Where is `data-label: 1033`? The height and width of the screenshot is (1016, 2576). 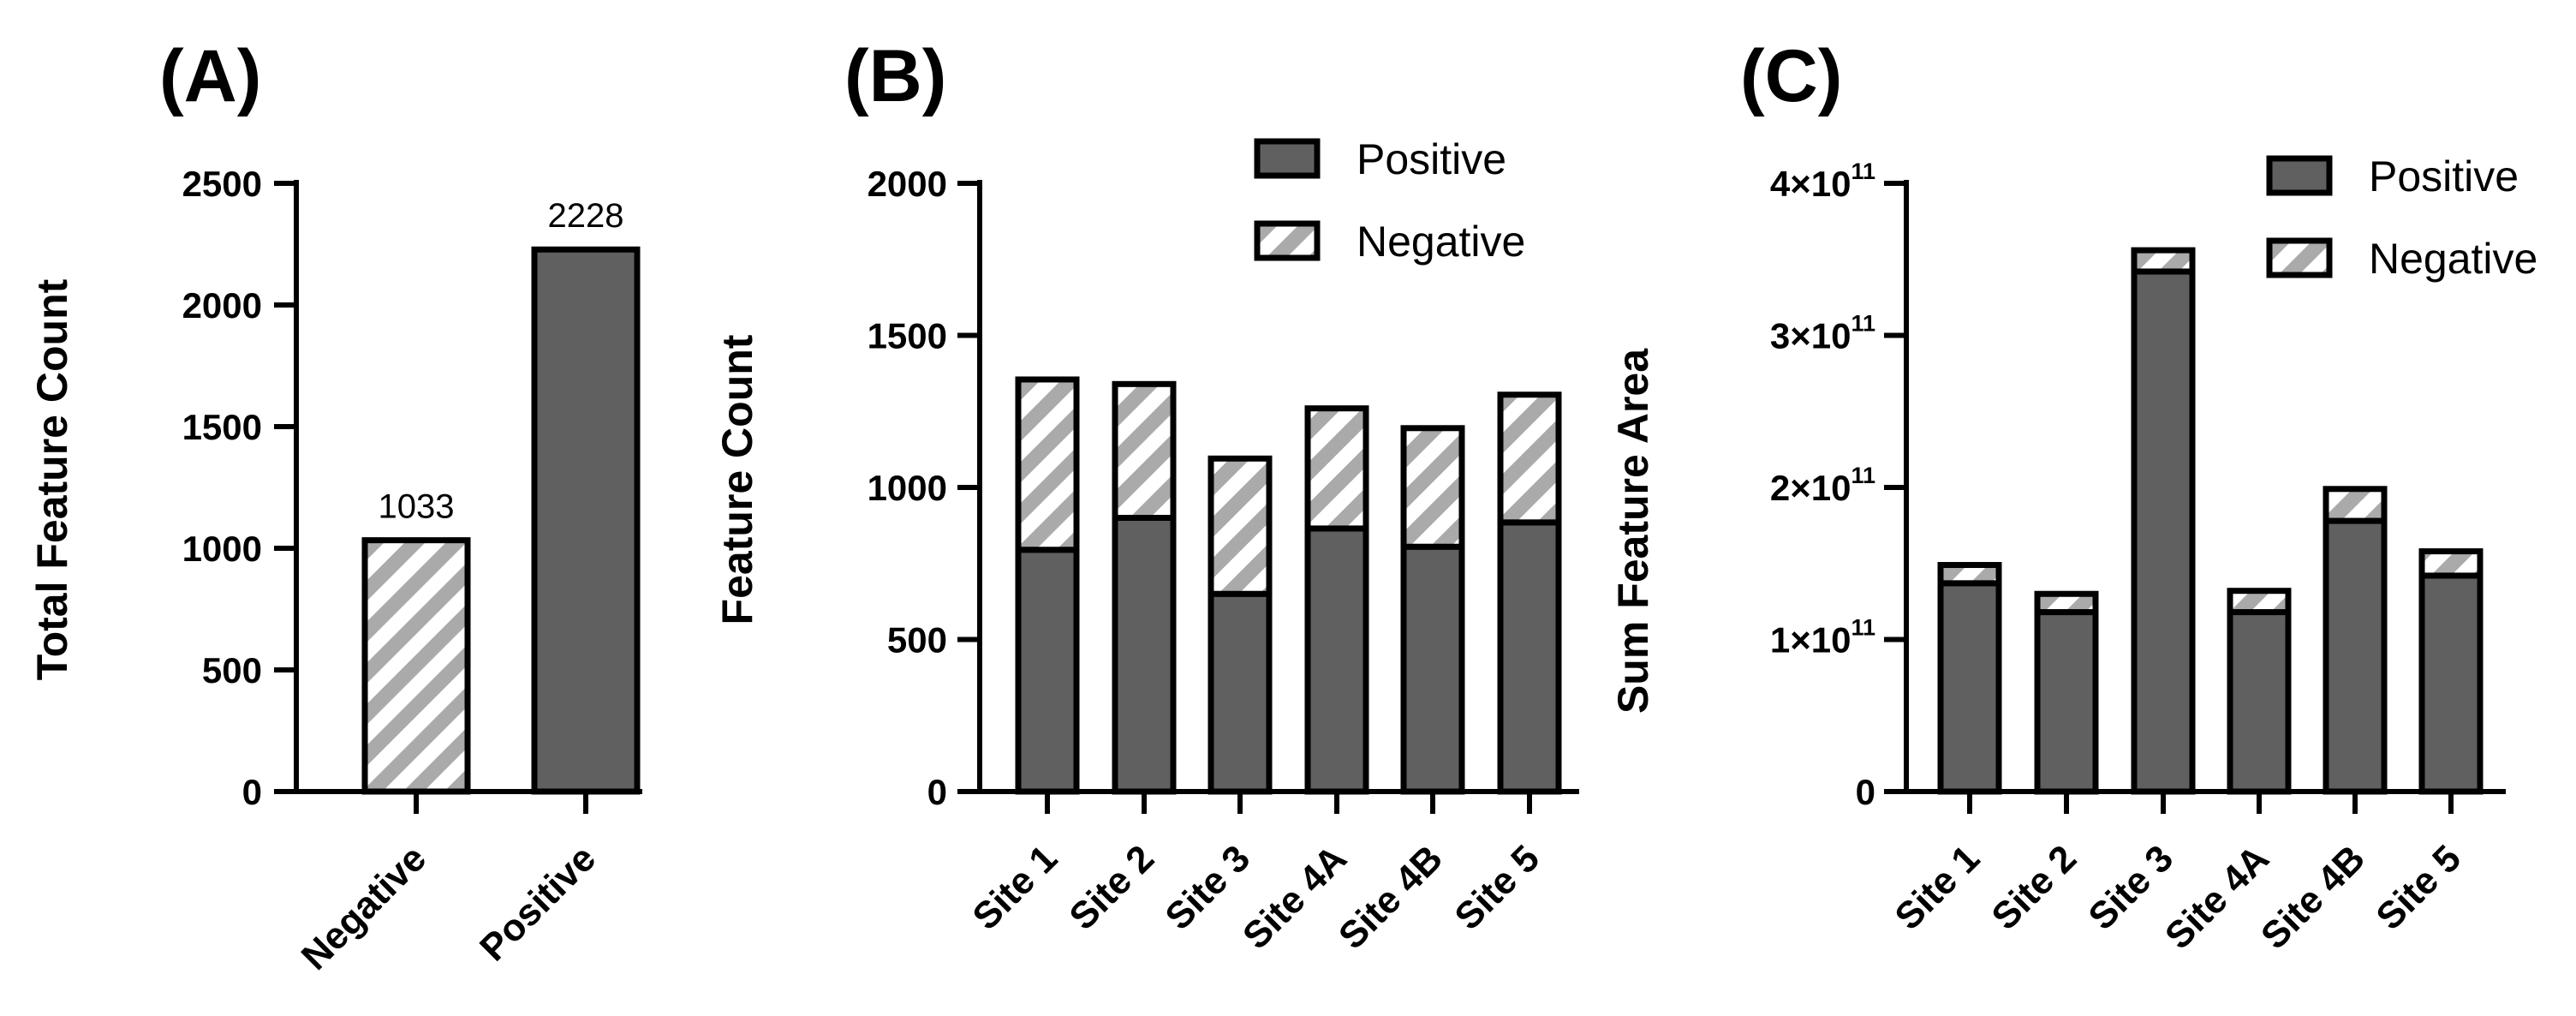
data-label: 1033 is located at coordinates (417, 507).